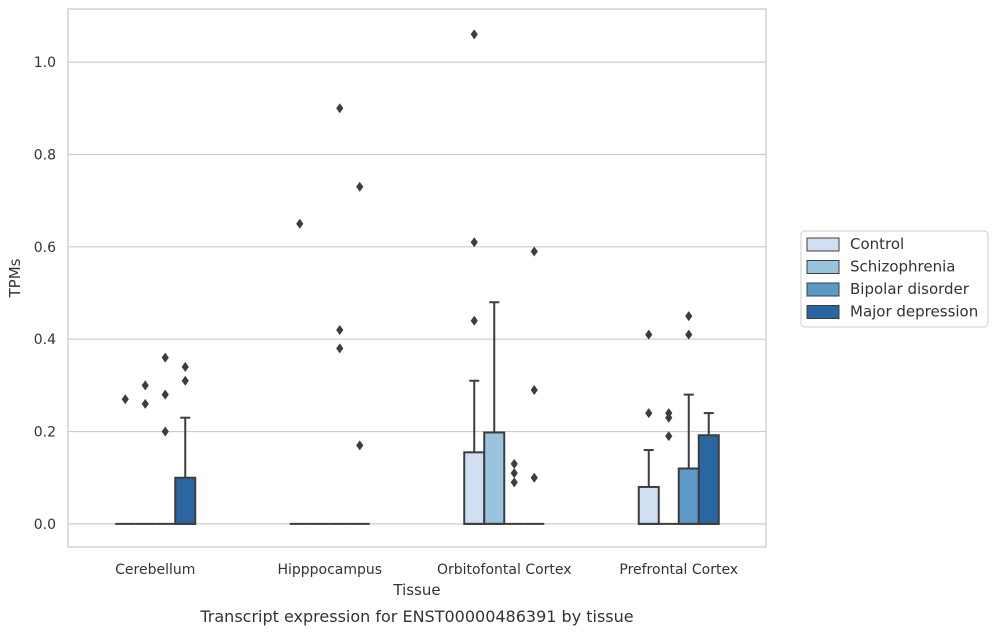 This screenshot has height=634, width=997. Describe the element at coordinates (45, 248) in the screenshot. I see `y-tick-label: 0.6` at that location.